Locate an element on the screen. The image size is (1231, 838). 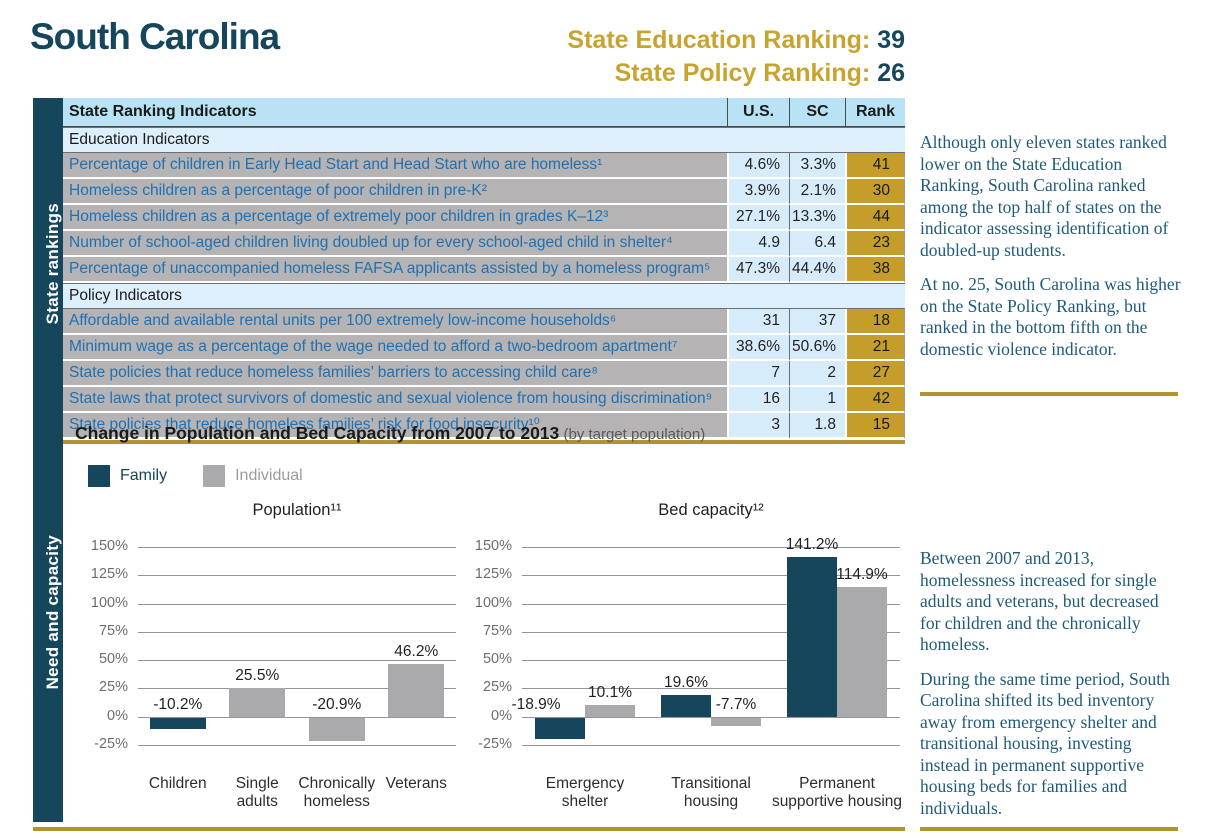
bar-value-label: -20.9% is located at coordinates (337, 704).